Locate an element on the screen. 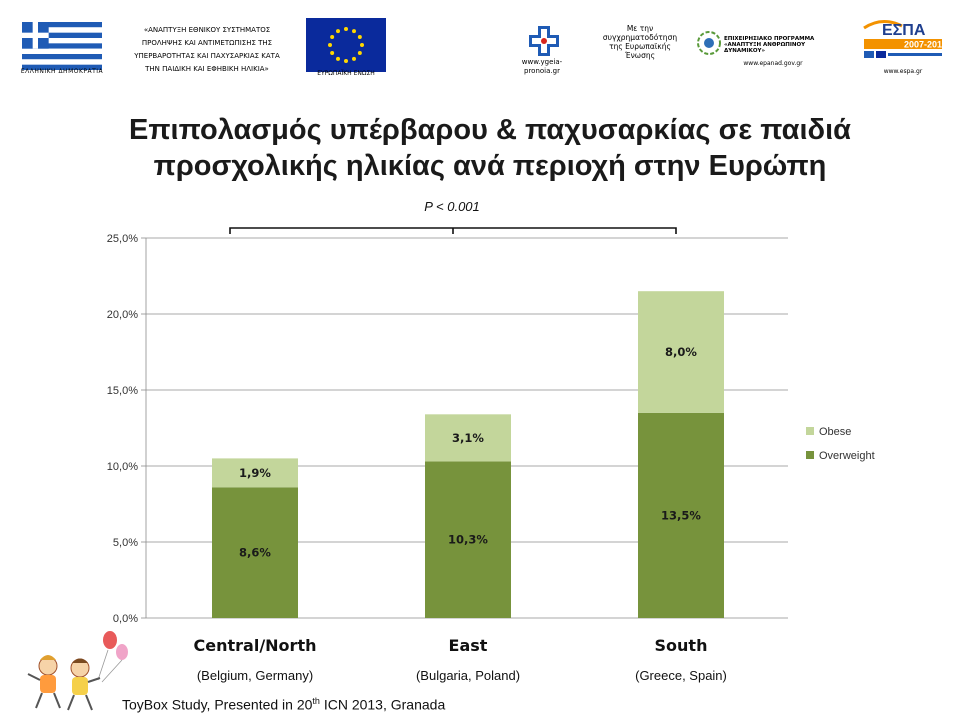 This screenshot has height=720, width=960. espa-logo: ΕΣΠΑ 2007-2013 is located at coordinates (903, 39).